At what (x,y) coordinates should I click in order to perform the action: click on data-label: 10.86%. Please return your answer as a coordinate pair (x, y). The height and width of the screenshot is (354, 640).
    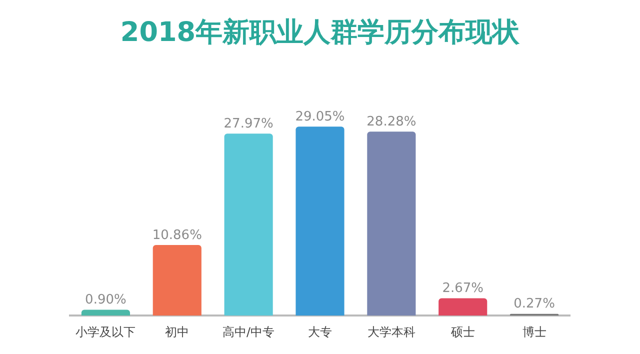
    Looking at the image, I should click on (177, 235).